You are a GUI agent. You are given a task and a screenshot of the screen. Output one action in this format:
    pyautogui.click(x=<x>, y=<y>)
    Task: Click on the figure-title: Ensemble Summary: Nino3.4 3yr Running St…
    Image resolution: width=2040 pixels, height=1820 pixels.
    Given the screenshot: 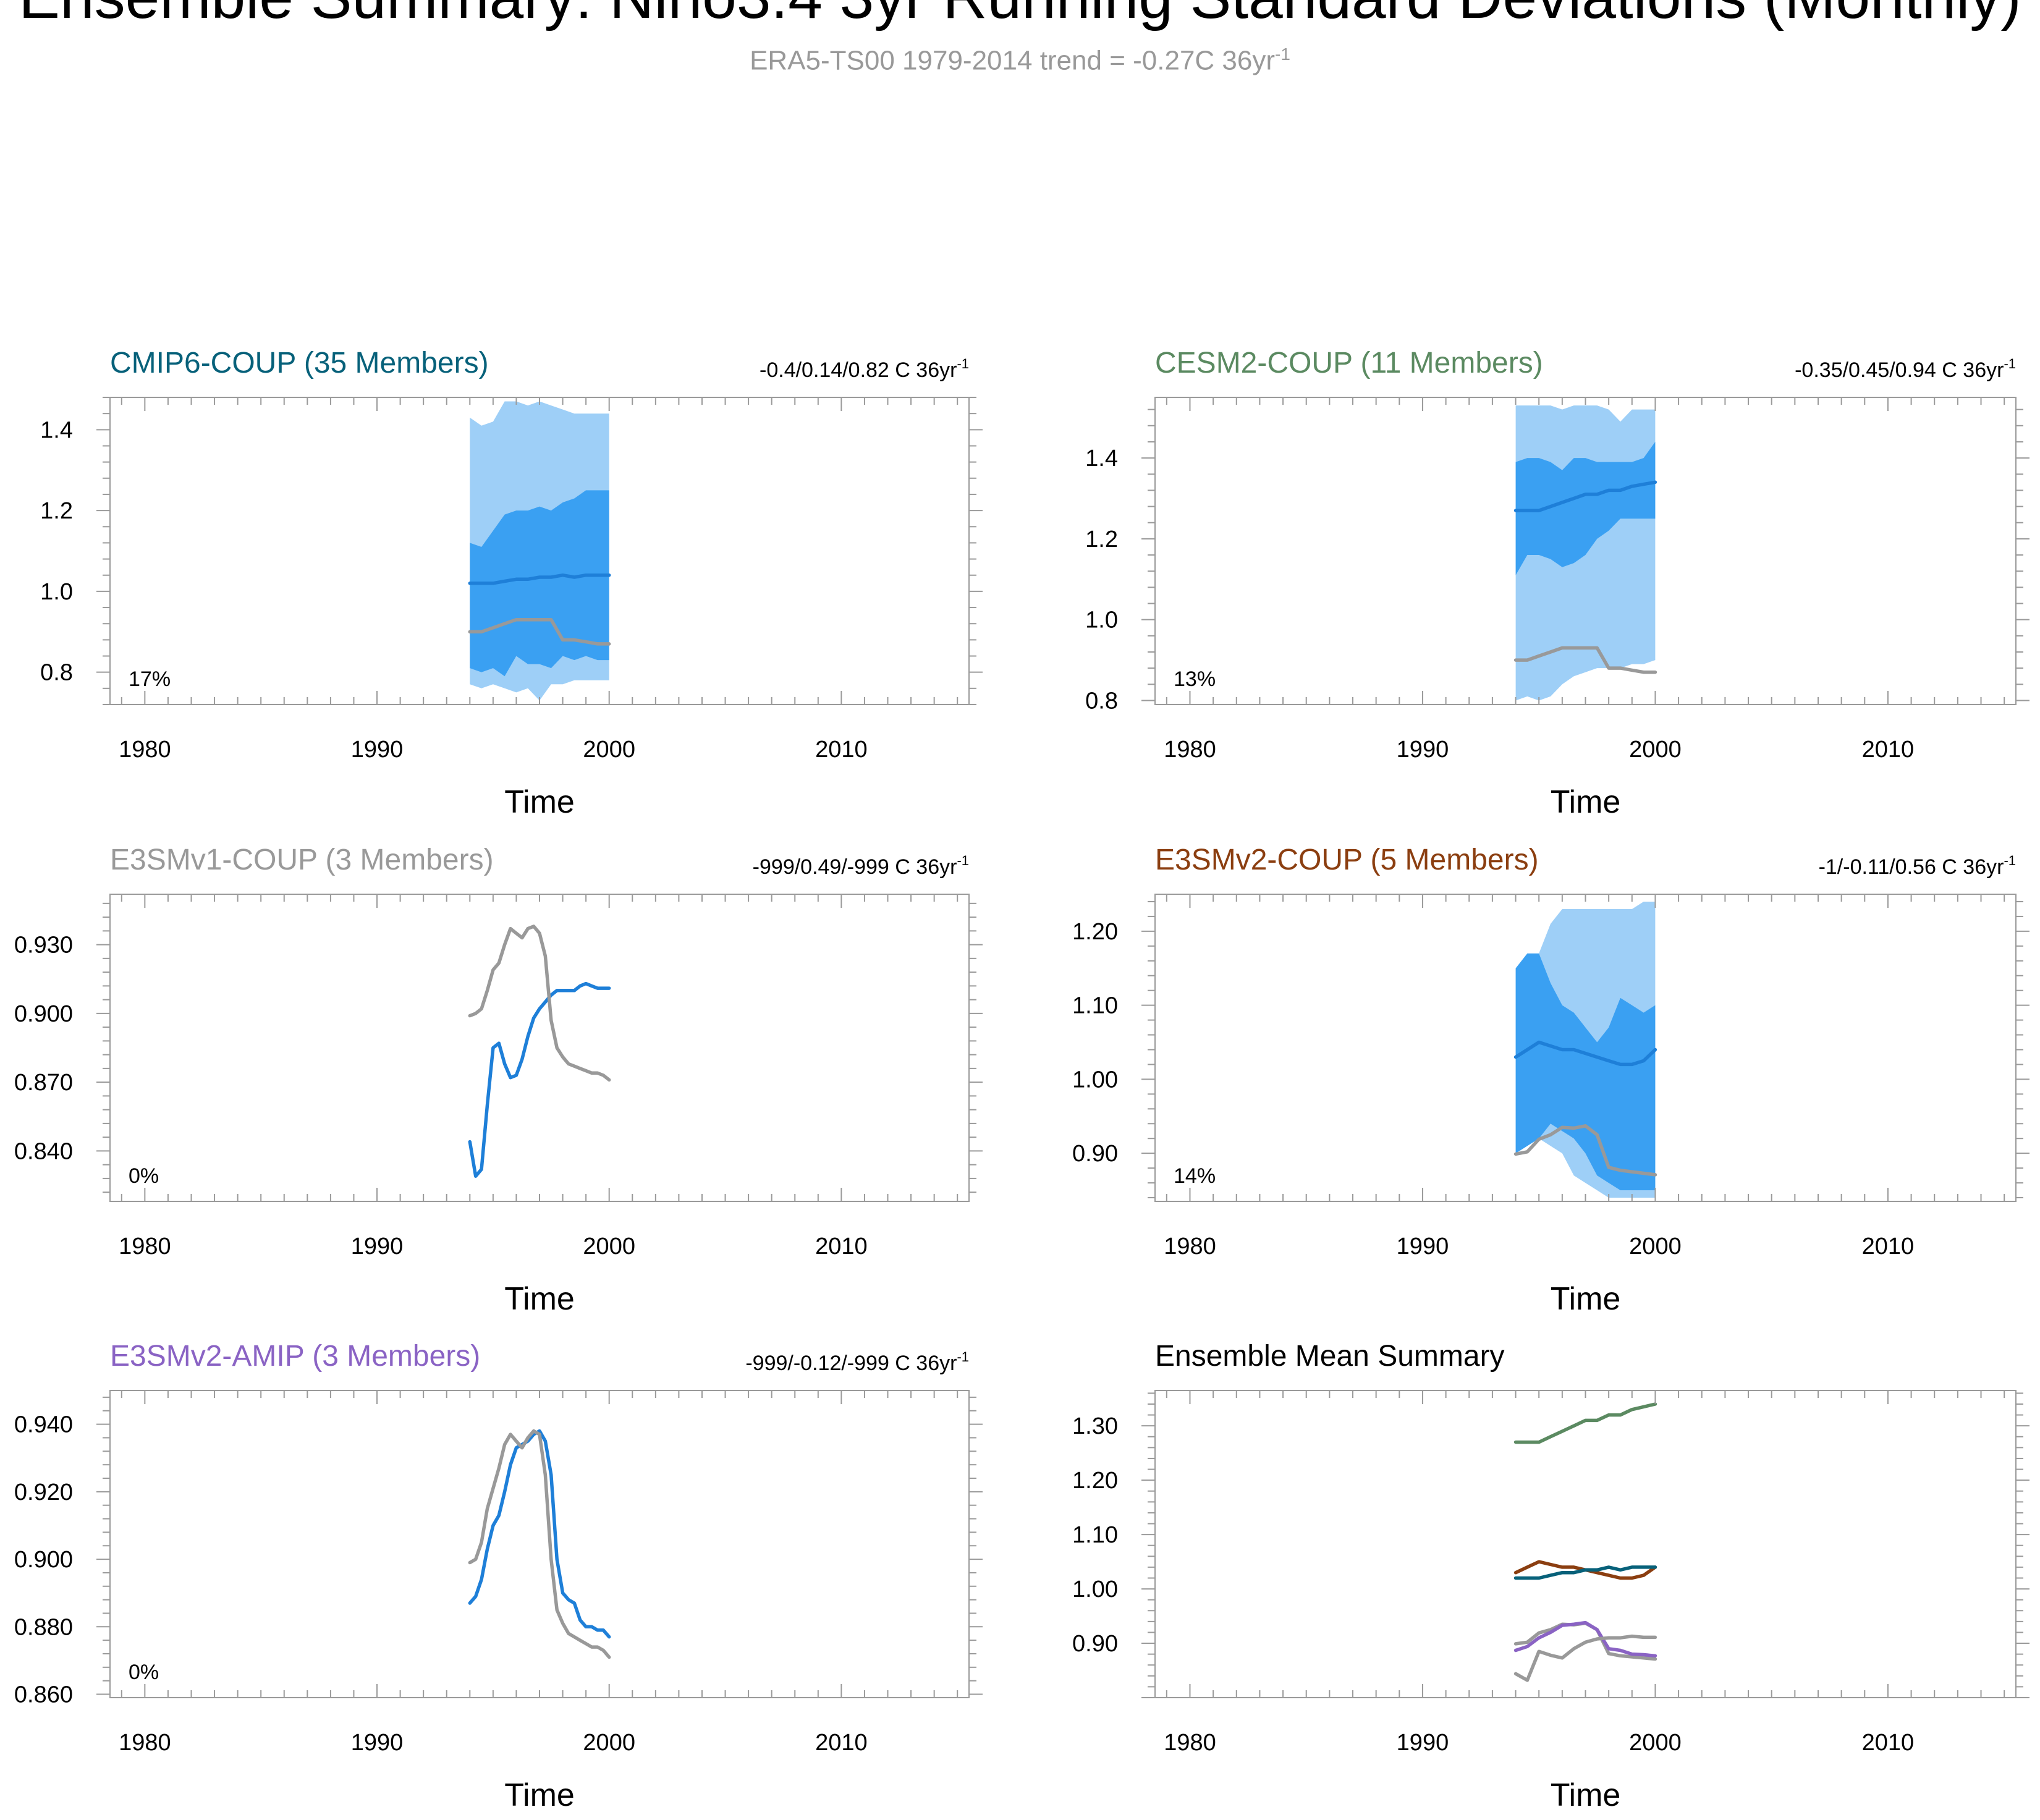 What is the action you would take?
    pyautogui.click(x=1020, y=16)
    